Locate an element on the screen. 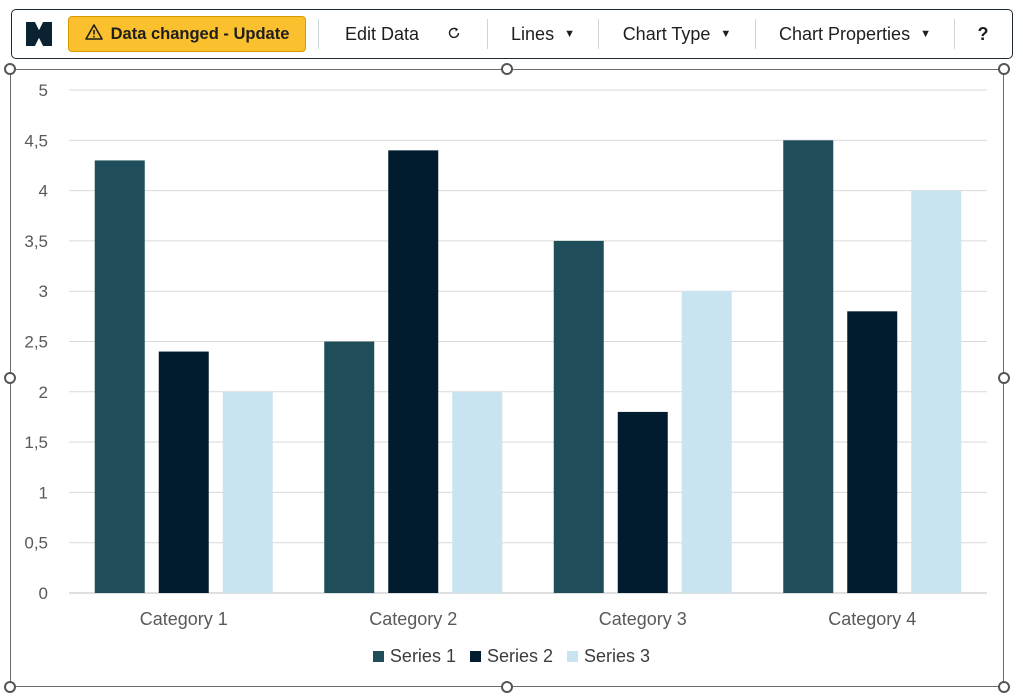 Image resolution: width=1023 pixels, height=699 pixels. y-tick-label: 0 is located at coordinates (43, 593).